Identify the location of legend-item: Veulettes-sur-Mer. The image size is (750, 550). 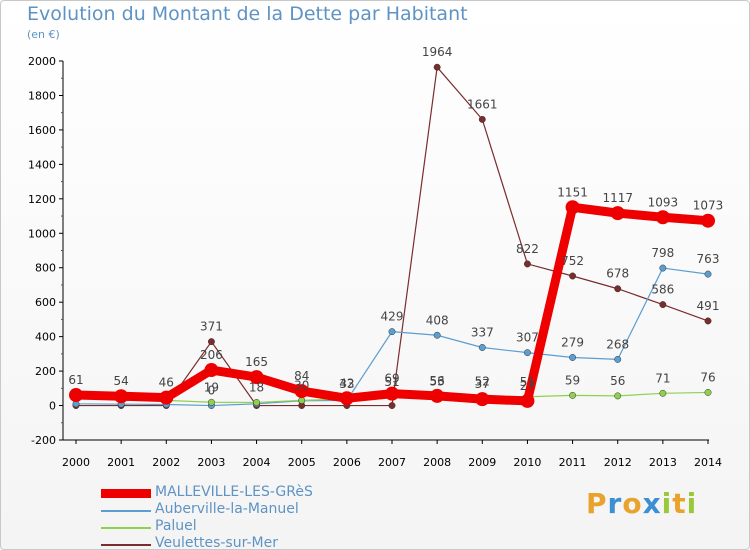
(251, 542).